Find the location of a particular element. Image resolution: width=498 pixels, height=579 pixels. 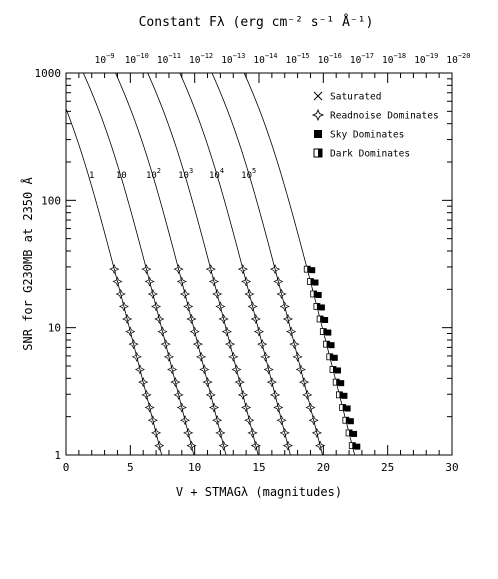

top-flux-label: 10−11 is located at coordinates (169, 59).